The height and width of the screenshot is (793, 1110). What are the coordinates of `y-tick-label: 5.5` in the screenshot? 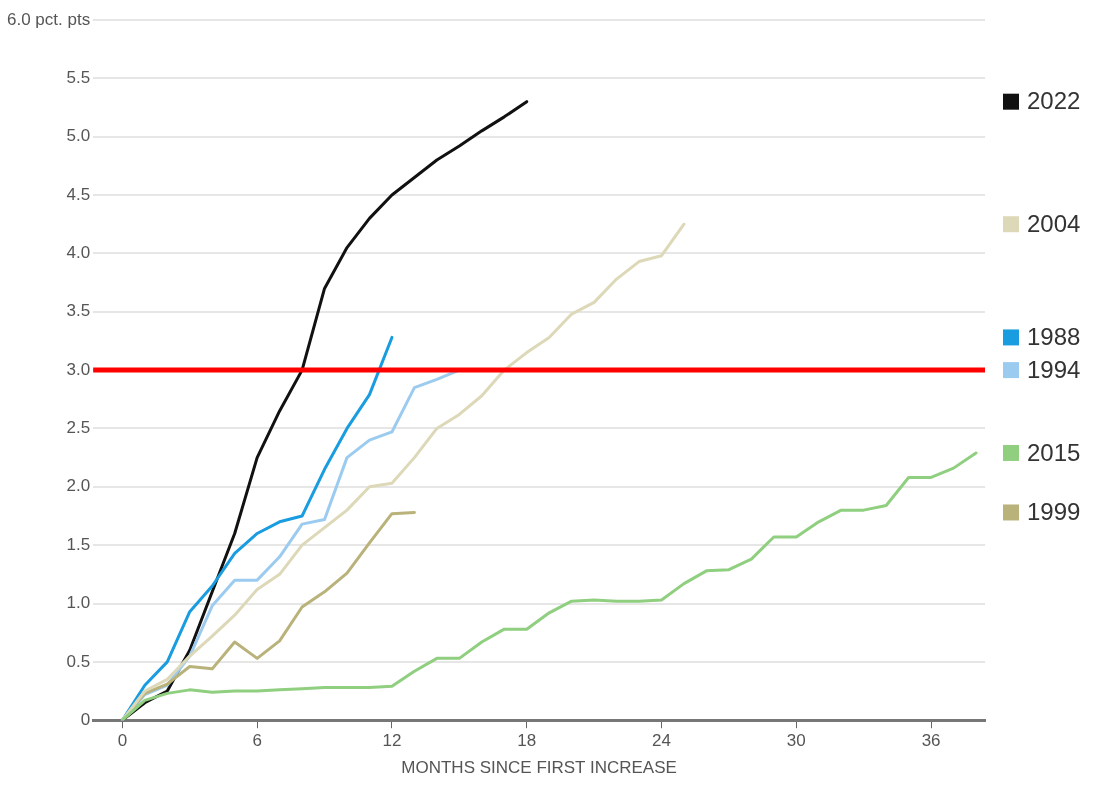 It's located at (78, 78).